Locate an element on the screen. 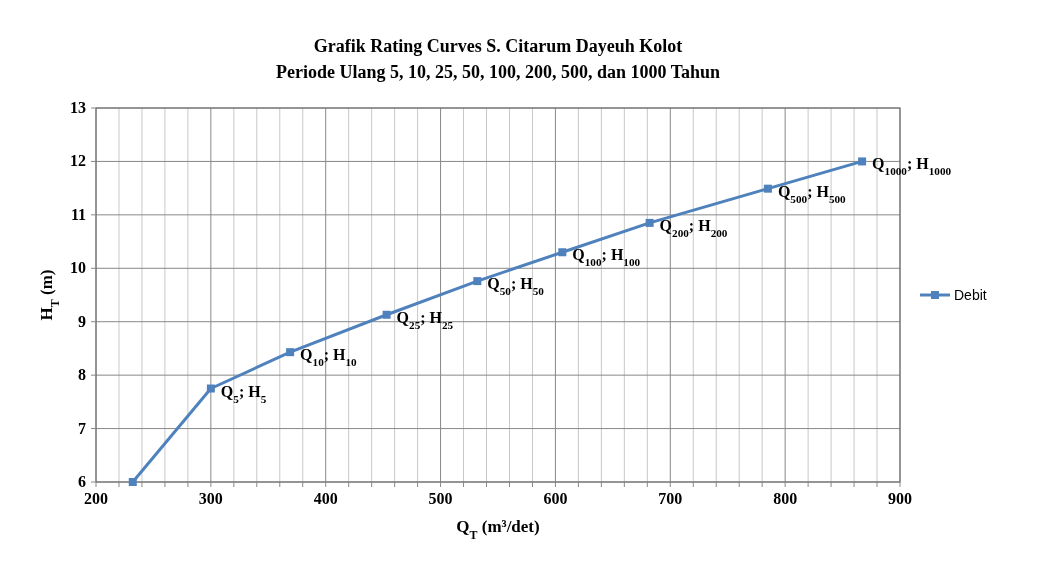 Image resolution: width=1044 pixels, height=566 pixels. y-tick-label: 7 is located at coordinates (82, 428).